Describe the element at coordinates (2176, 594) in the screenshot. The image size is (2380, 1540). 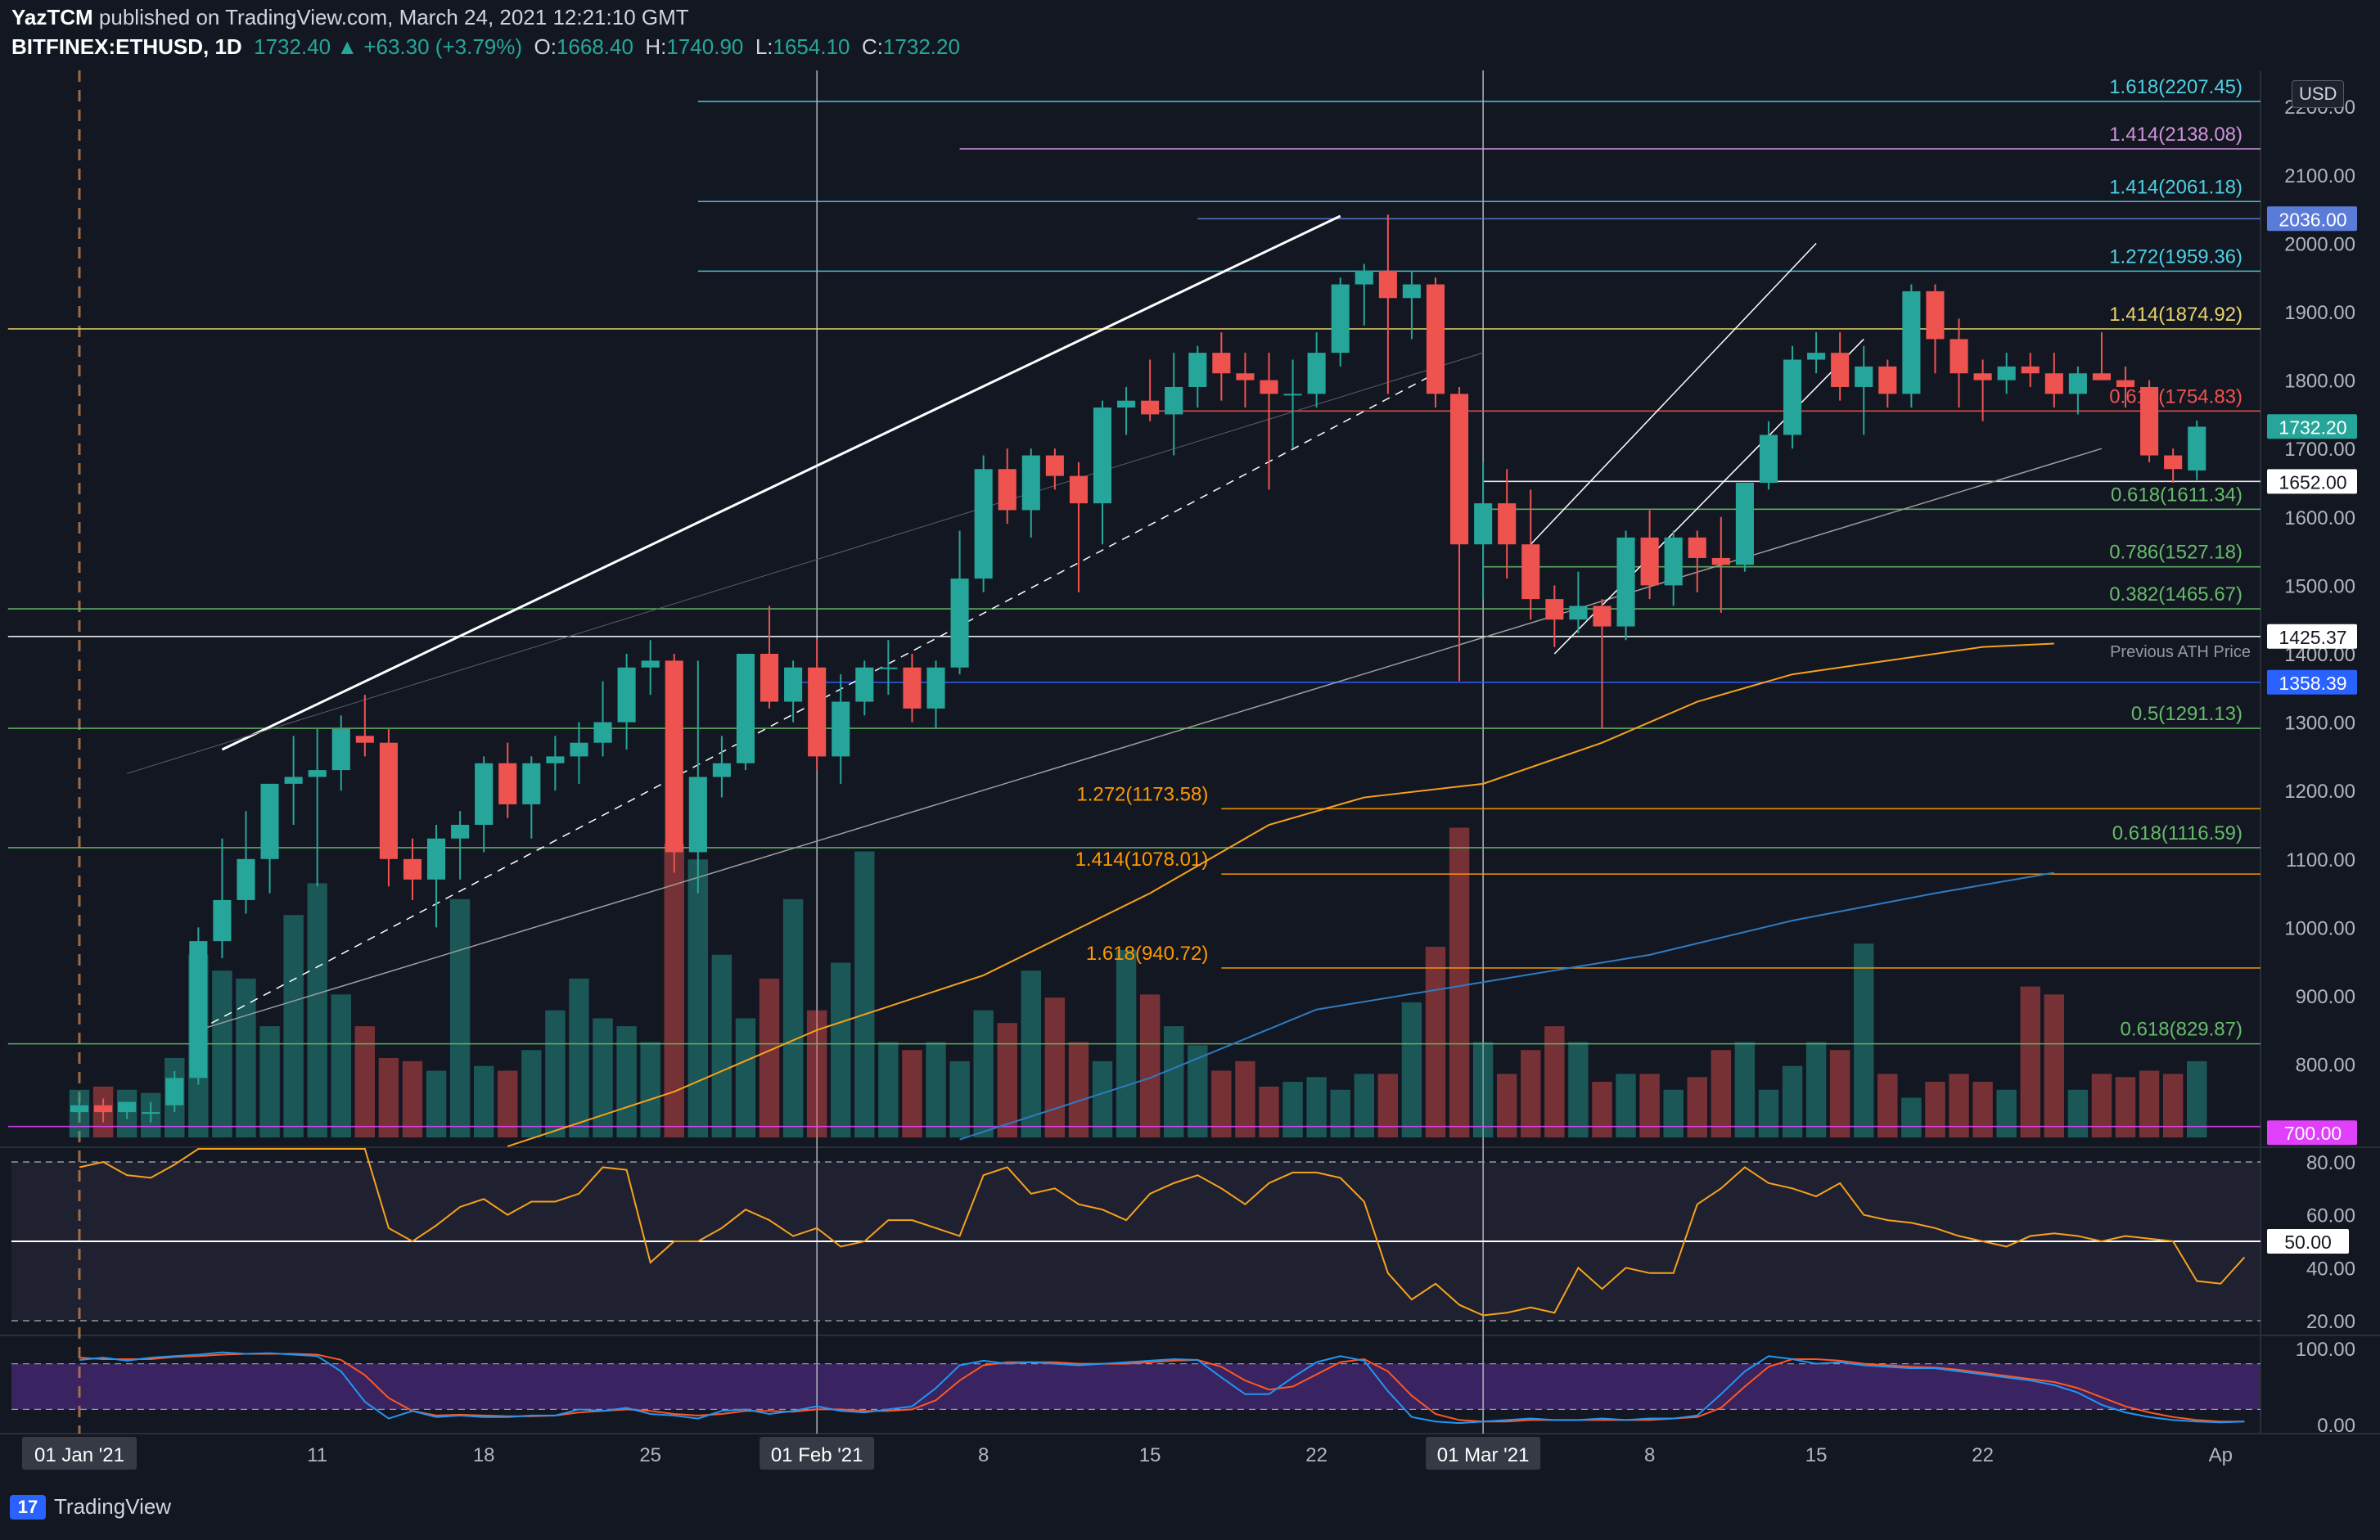
I see `fib-level-label: 0.382(1465.67)` at that location.